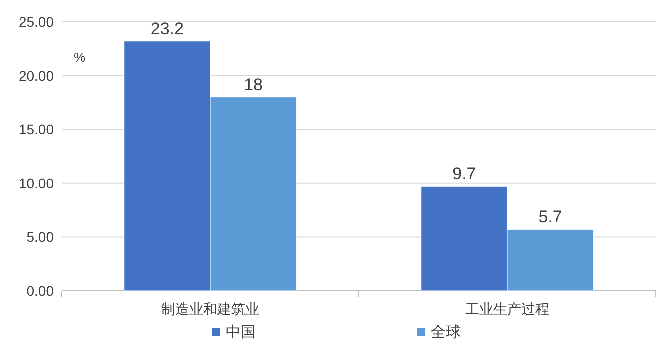 This screenshot has height=349, width=667. I want to click on y-tick-label: 10.00, so click(36, 183).